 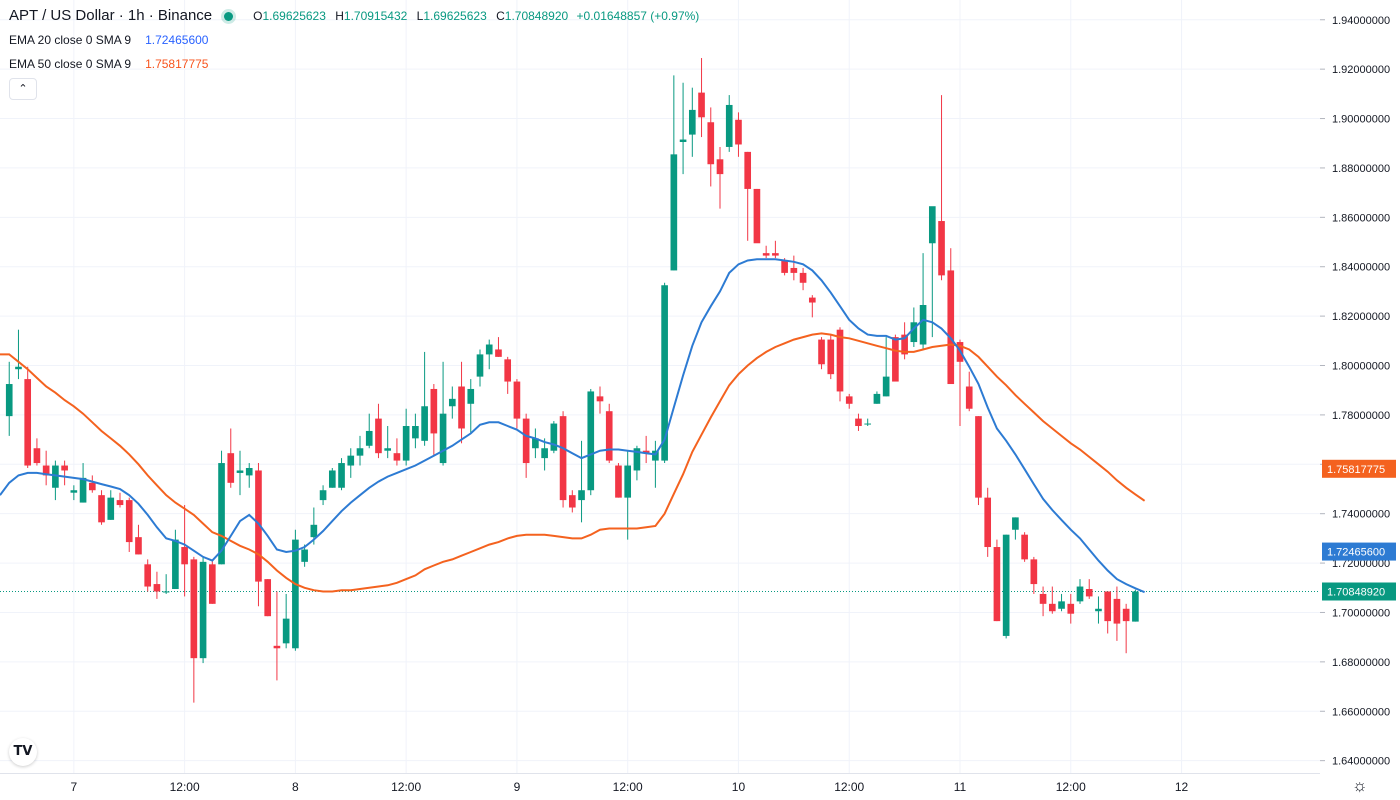 I want to click on high-label: H, so click(x=339, y=16).